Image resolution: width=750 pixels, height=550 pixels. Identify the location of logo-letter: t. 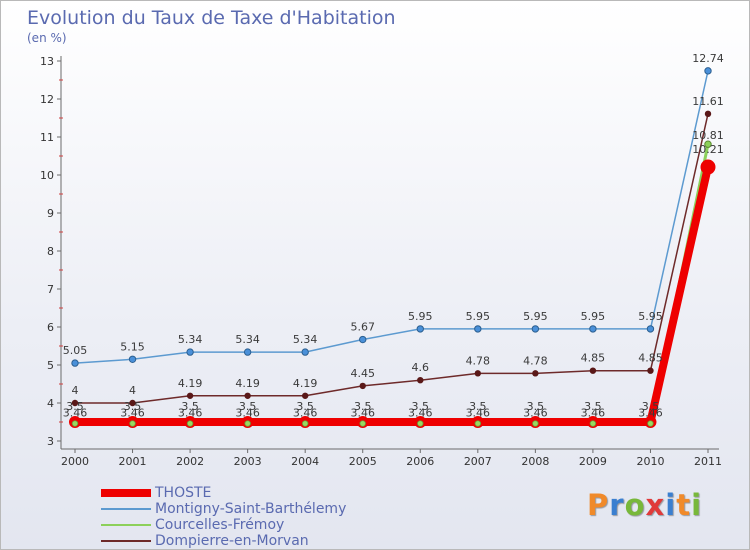
(684, 505).